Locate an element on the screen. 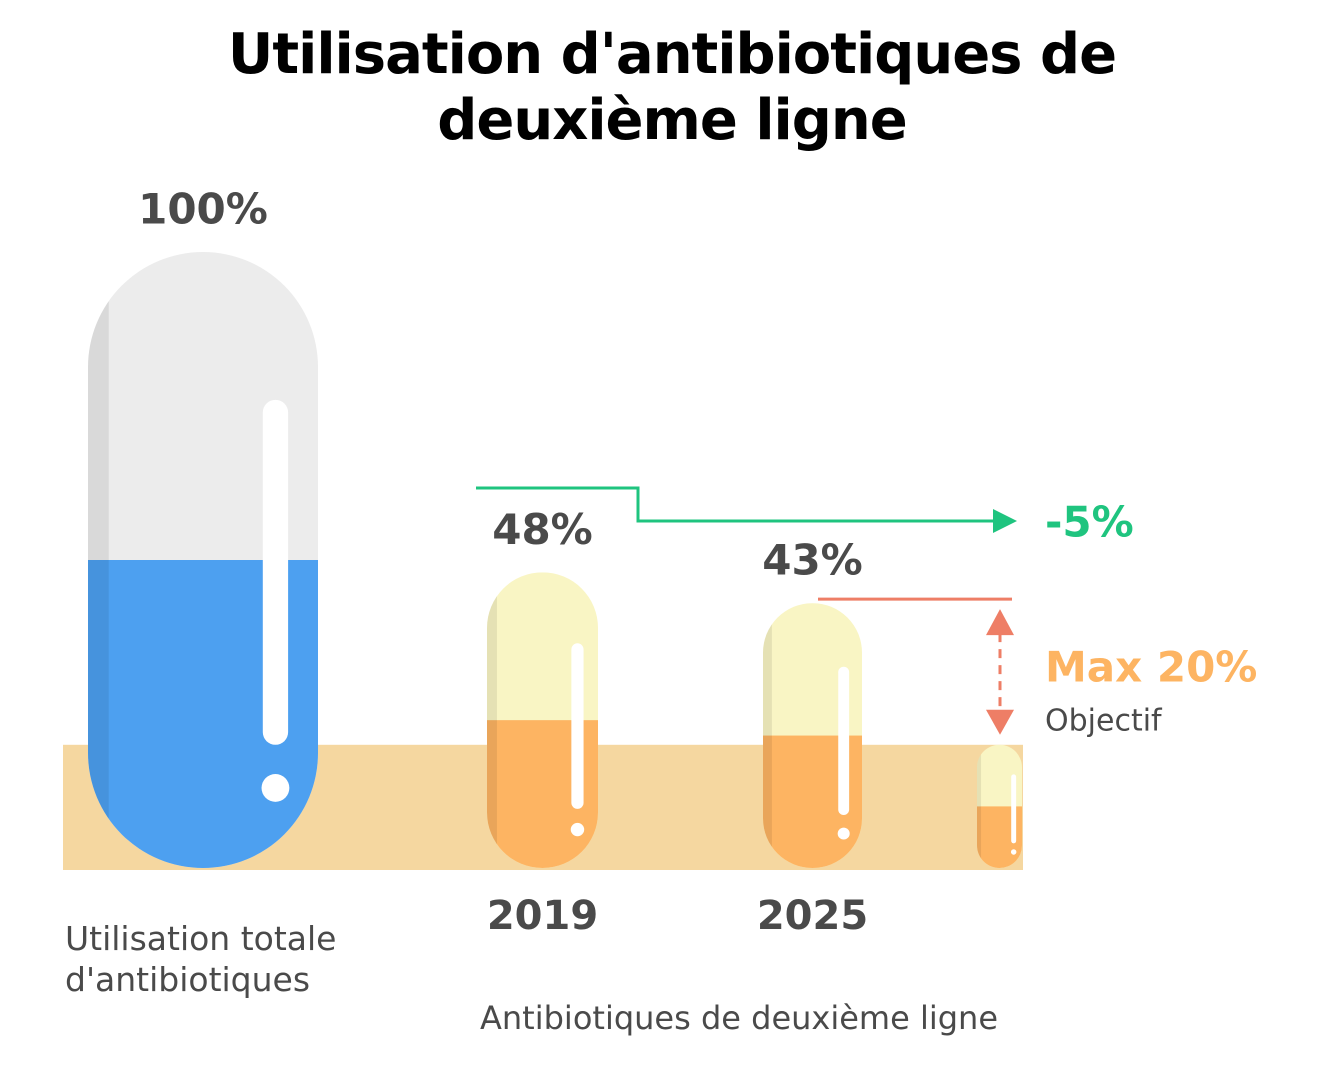 Image resolution: width=1344 pixels, height=1083 pixels. value-label: 100% is located at coordinates (203, 209).